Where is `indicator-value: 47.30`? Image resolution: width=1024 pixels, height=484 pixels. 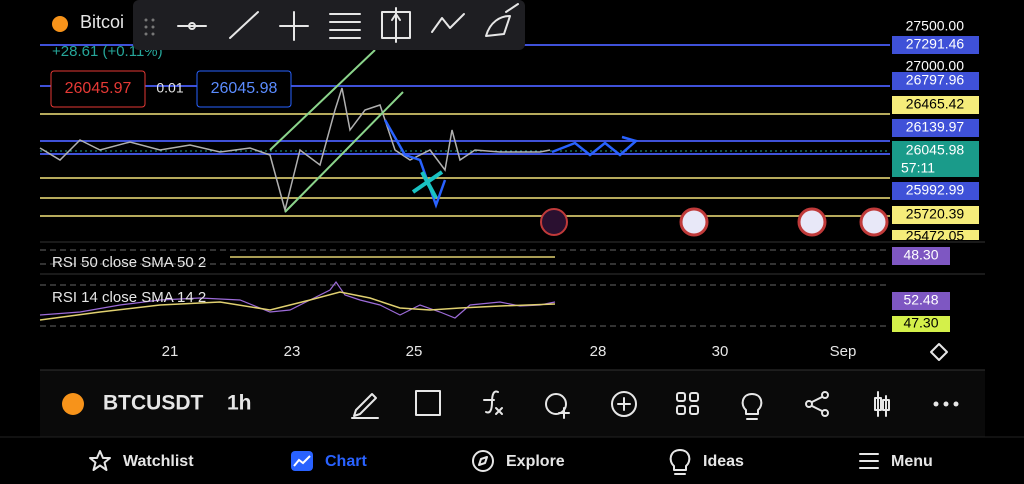 indicator-value: 47.30 is located at coordinates (920, 323).